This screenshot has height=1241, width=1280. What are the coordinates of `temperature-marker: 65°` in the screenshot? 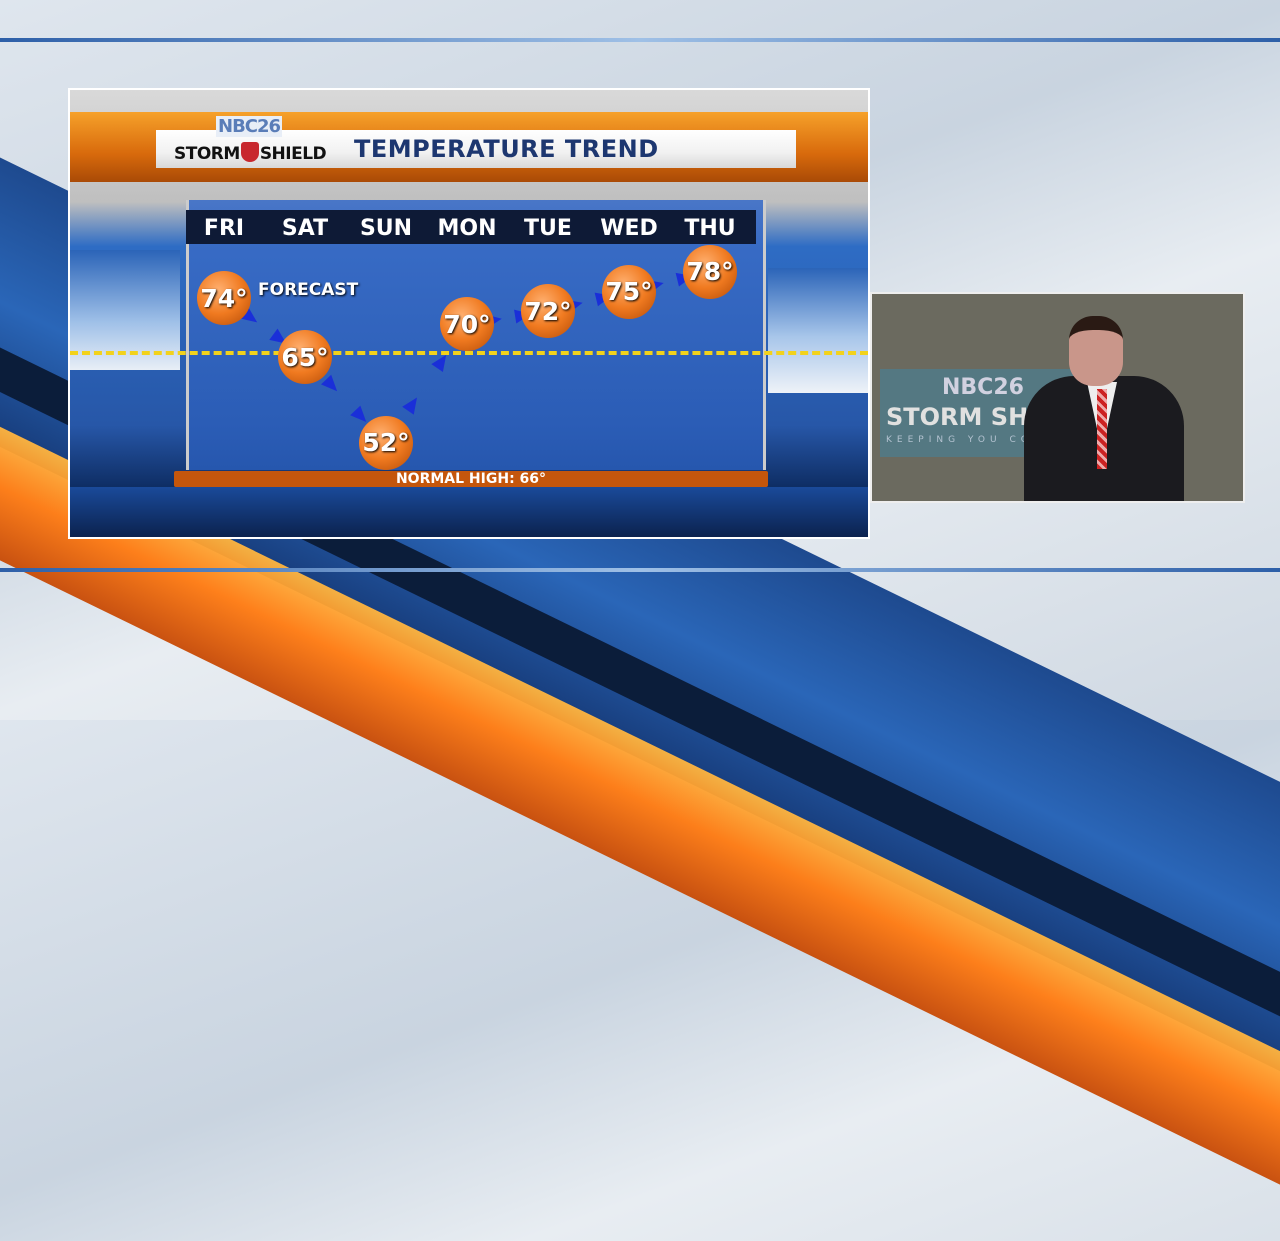 It's located at (305, 357).